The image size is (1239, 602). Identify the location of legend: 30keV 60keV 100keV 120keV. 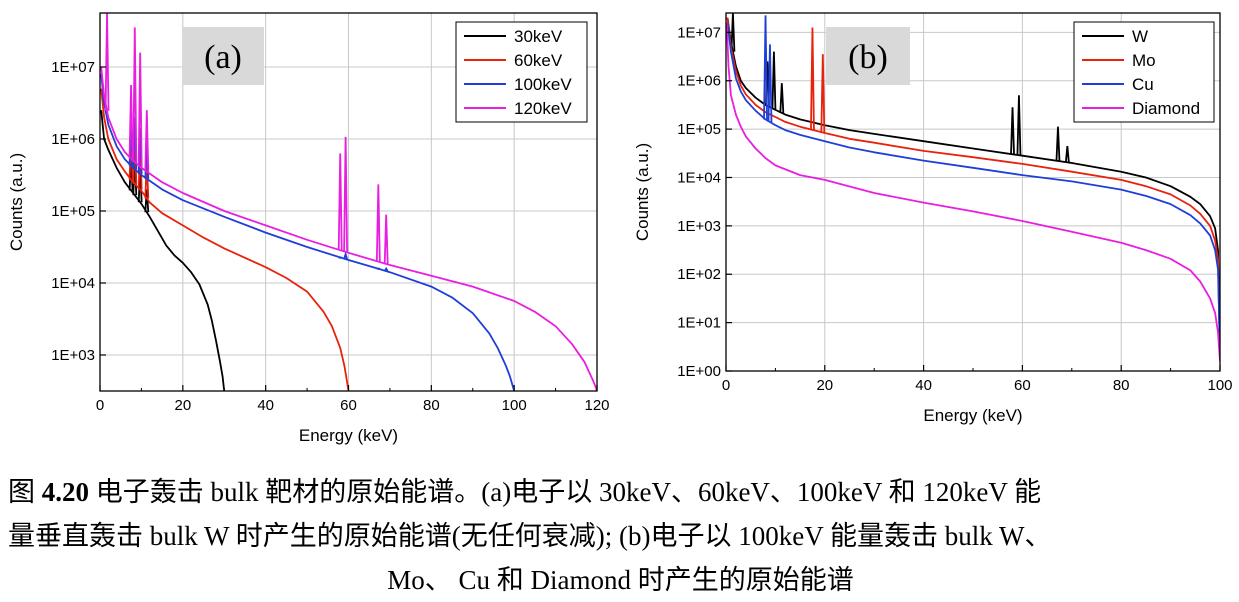
(521, 72).